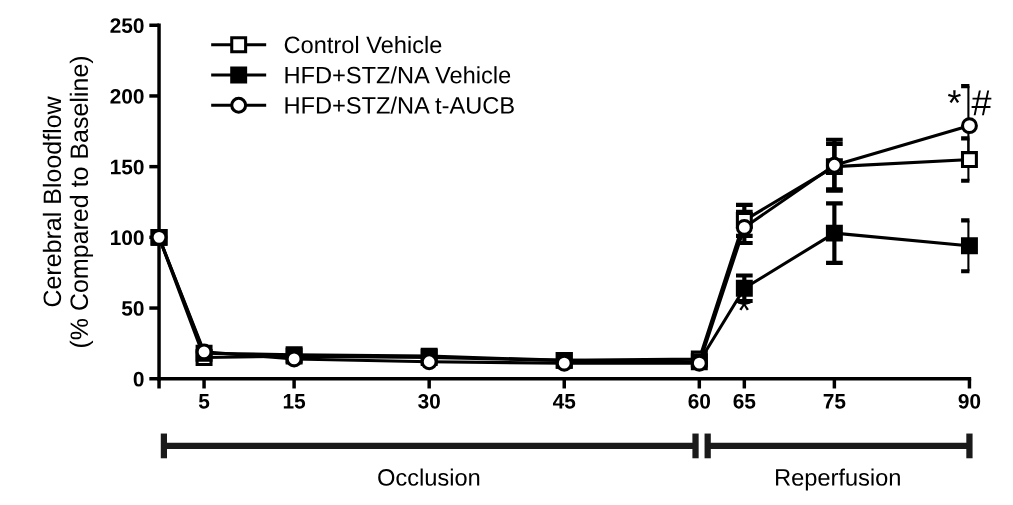 Image resolution: width=1013 pixels, height=505 pixels. I want to click on x-tick-label: 90, so click(969, 401).